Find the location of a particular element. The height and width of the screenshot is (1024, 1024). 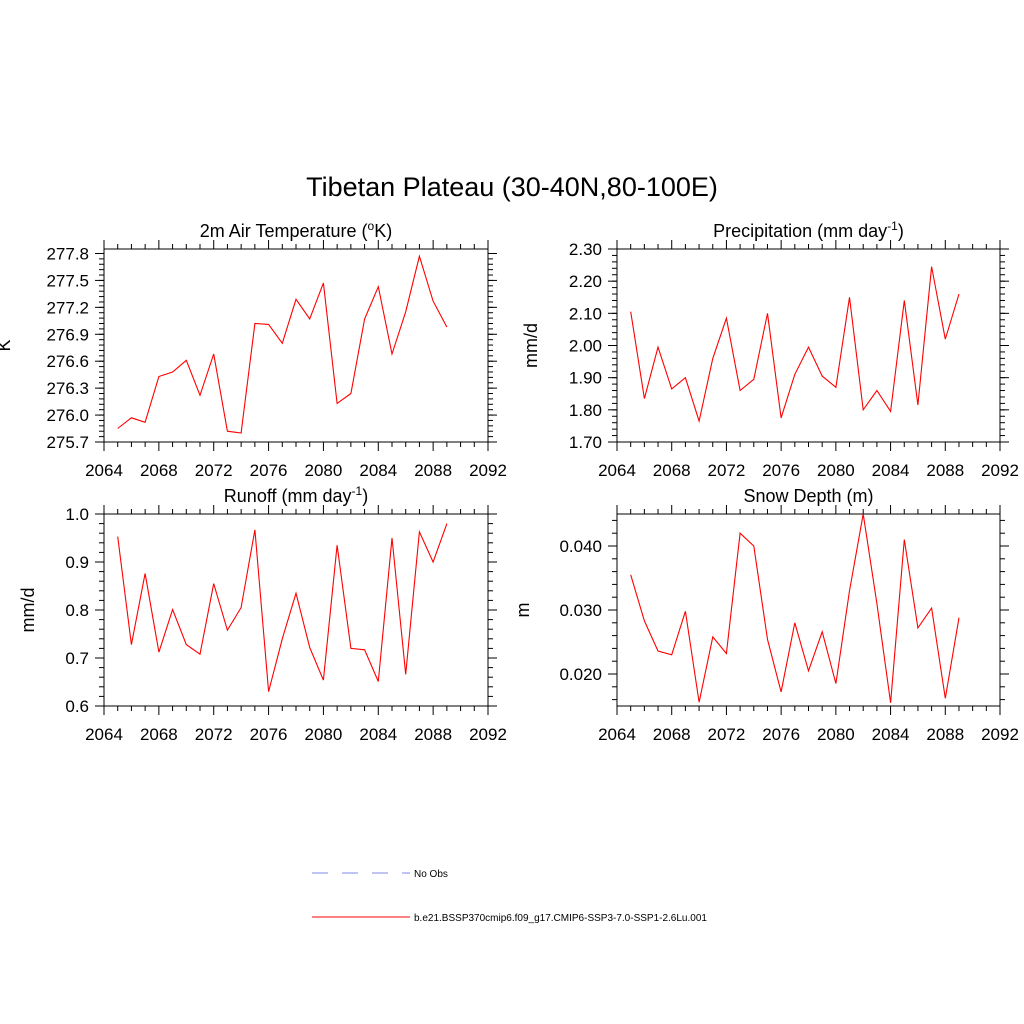

y-tick-label: 1.90 is located at coordinates (585, 378).